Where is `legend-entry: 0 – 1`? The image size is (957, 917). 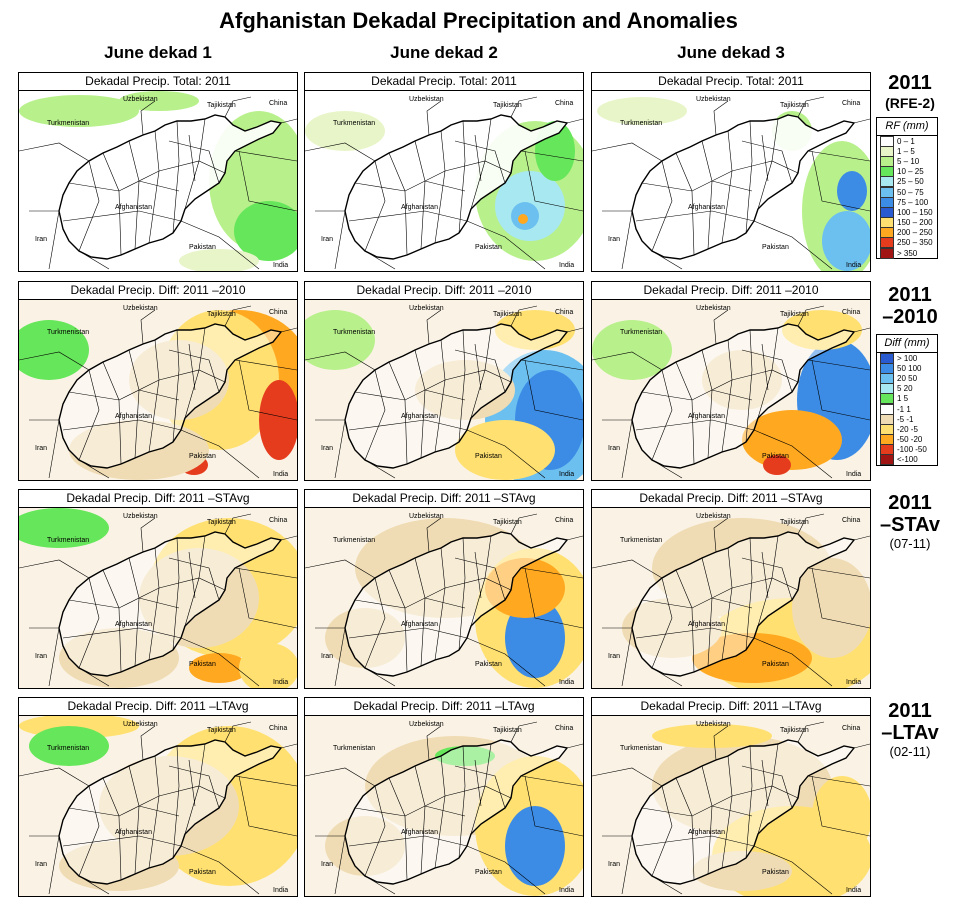 legend-entry: 0 – 1 is located at coordinates (907, 141).